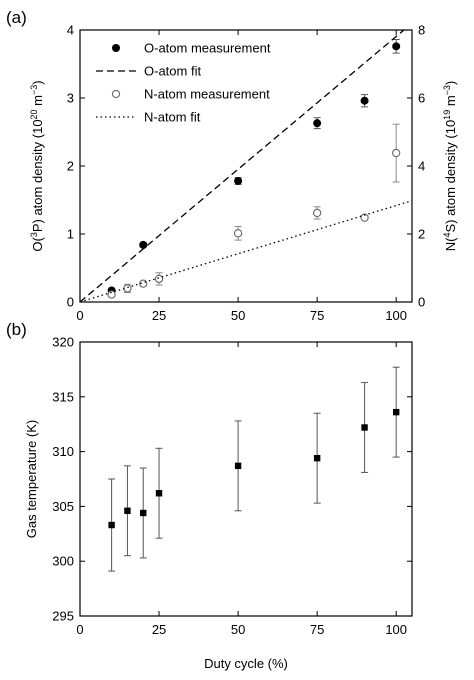 The width and height of the screenshot is (474, 680). What do you see at coordinates (207, 48) in the screenshot?
I see `legend-label: O-atom measurement` at bounding box center [207, 48].